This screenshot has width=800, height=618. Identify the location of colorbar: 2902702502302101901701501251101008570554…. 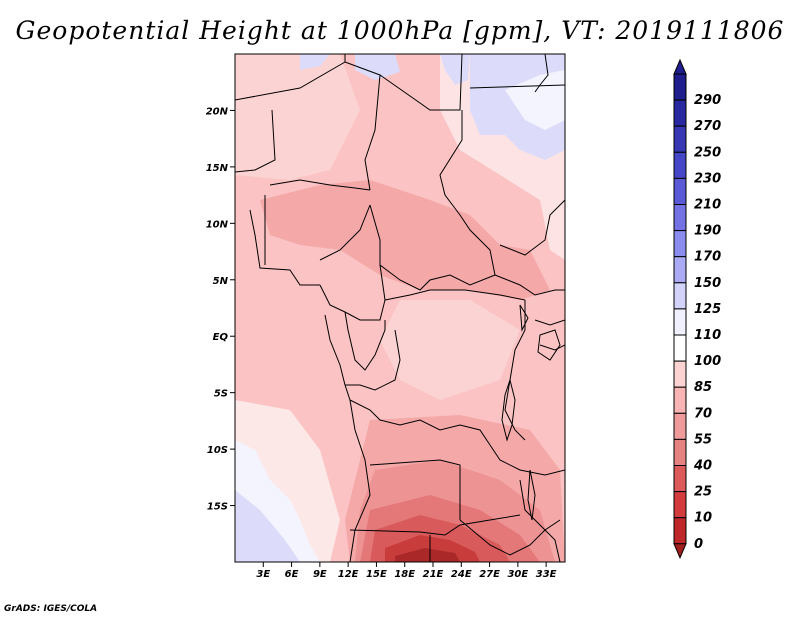
(697, 309).